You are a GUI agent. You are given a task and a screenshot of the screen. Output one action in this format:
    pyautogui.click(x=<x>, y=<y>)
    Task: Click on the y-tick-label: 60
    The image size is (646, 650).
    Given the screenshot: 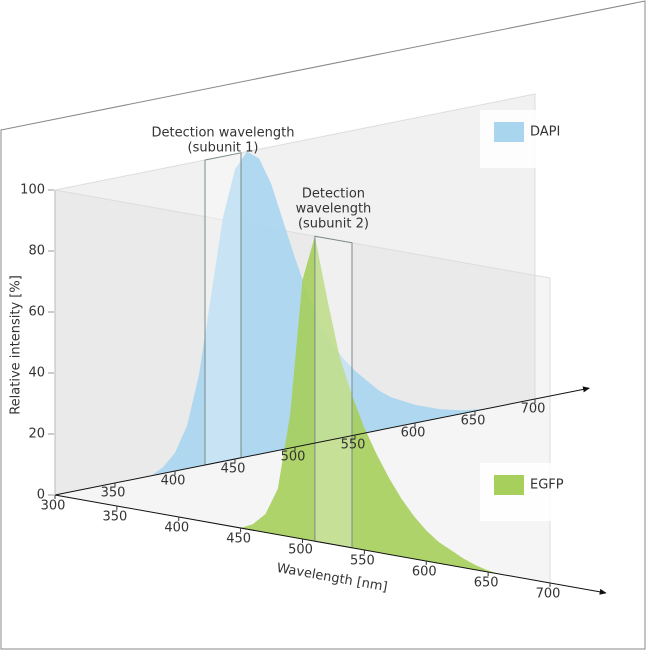 What is the action you would take?
    pyautogui.click(x=36, y=312)
    